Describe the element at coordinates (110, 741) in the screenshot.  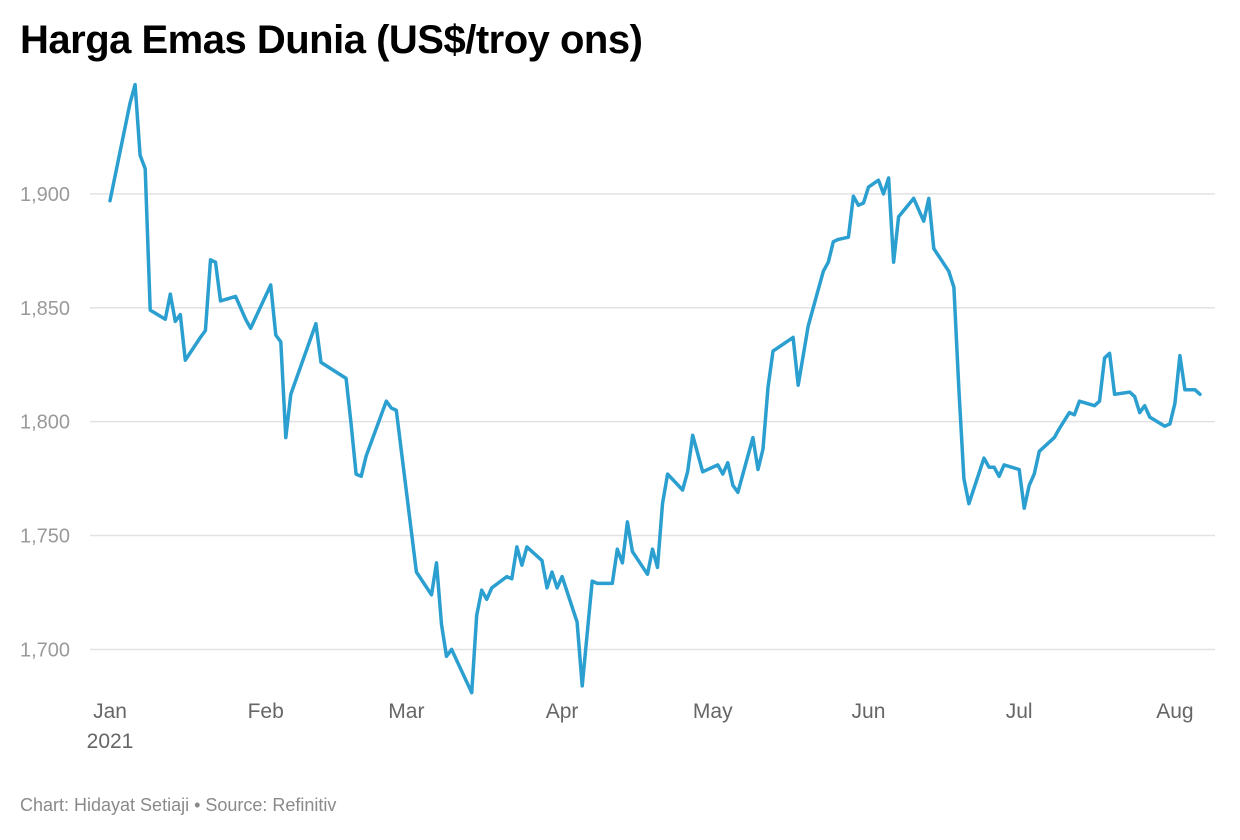
I see `x-tick-sublabel: 2021` at that location.